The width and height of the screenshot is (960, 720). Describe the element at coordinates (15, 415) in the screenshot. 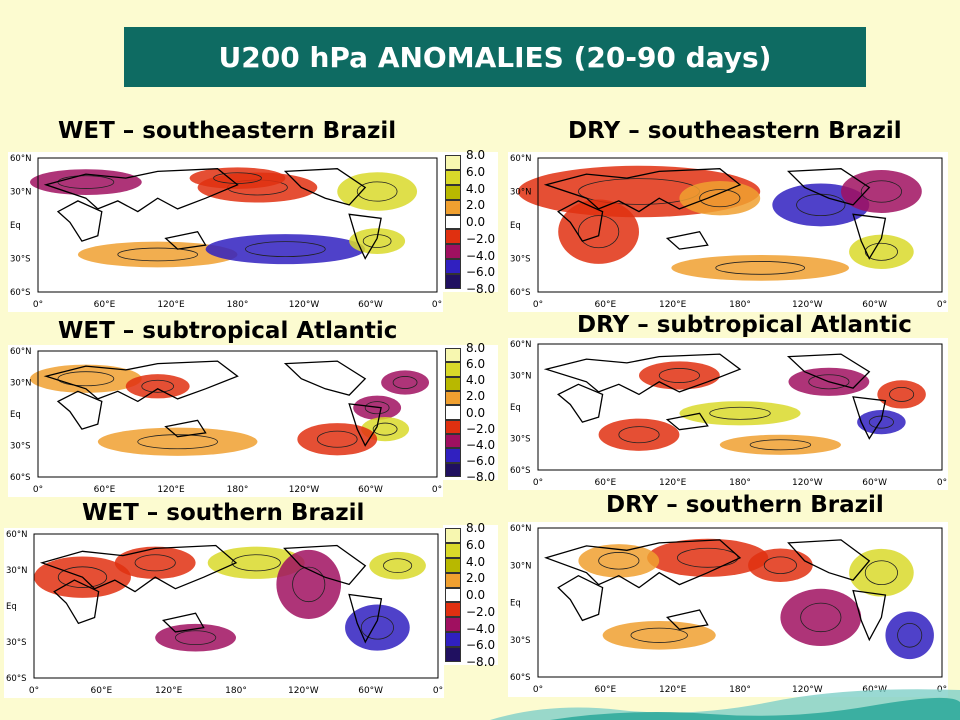

I see `lat-tick-label: Eq` at that location.